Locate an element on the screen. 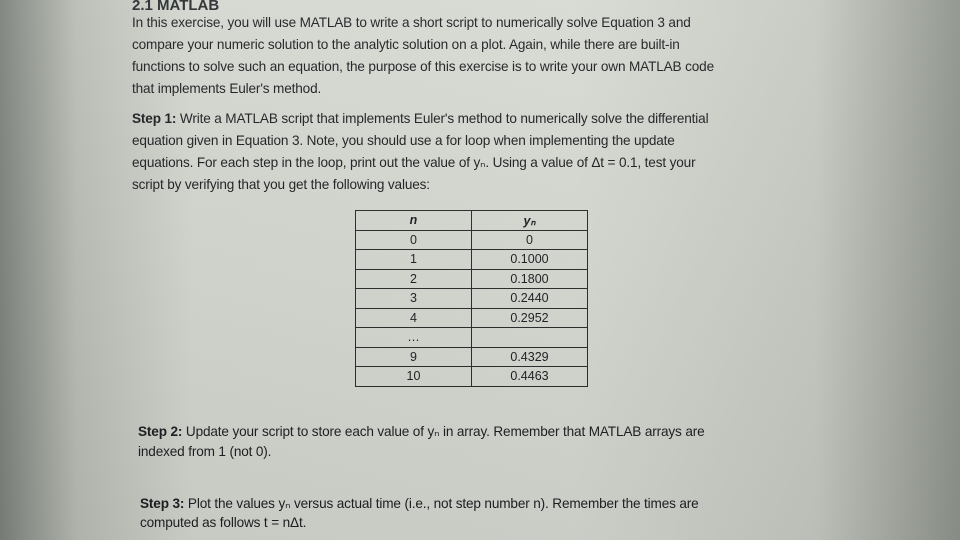 The image size is (960, 540). cell-n: 2 is located at coordinates (413, 278).